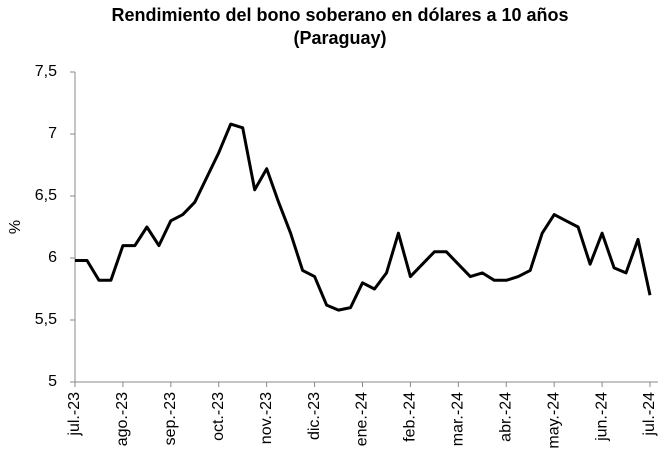 The height and width of the screenshot is (465, 672). Describe the element at coordinates (362, 419) in the screenshot. I see `x-tick-label: ene.-24` at that location.